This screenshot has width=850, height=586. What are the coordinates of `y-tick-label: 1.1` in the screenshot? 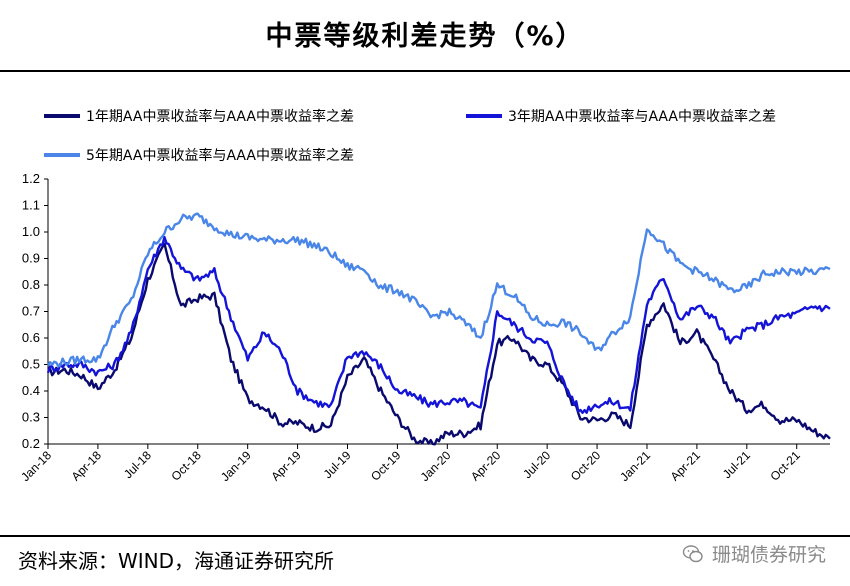 It's located at (31, 205).